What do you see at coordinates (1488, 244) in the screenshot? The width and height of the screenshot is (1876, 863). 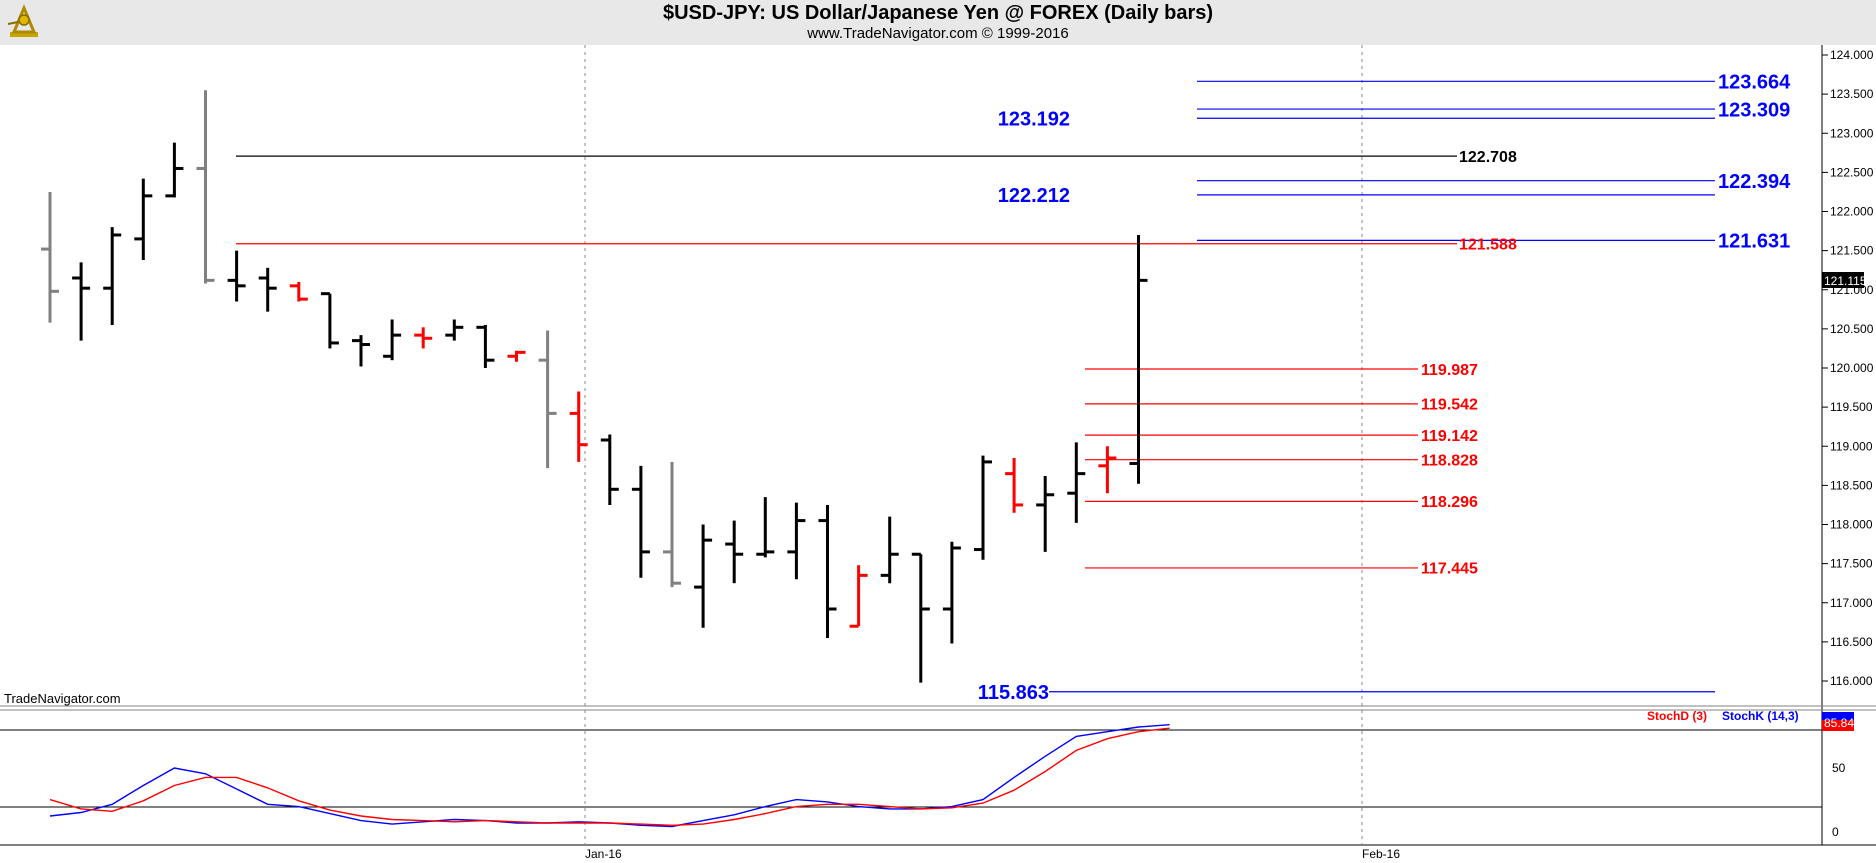 I see `level-label: 121.588` at bounding box center [1488, 244].